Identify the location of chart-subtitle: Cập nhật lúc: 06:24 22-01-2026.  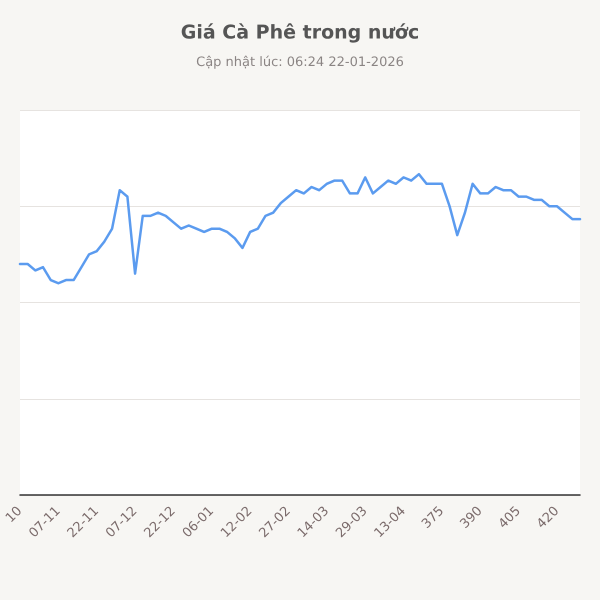
(300, 62).